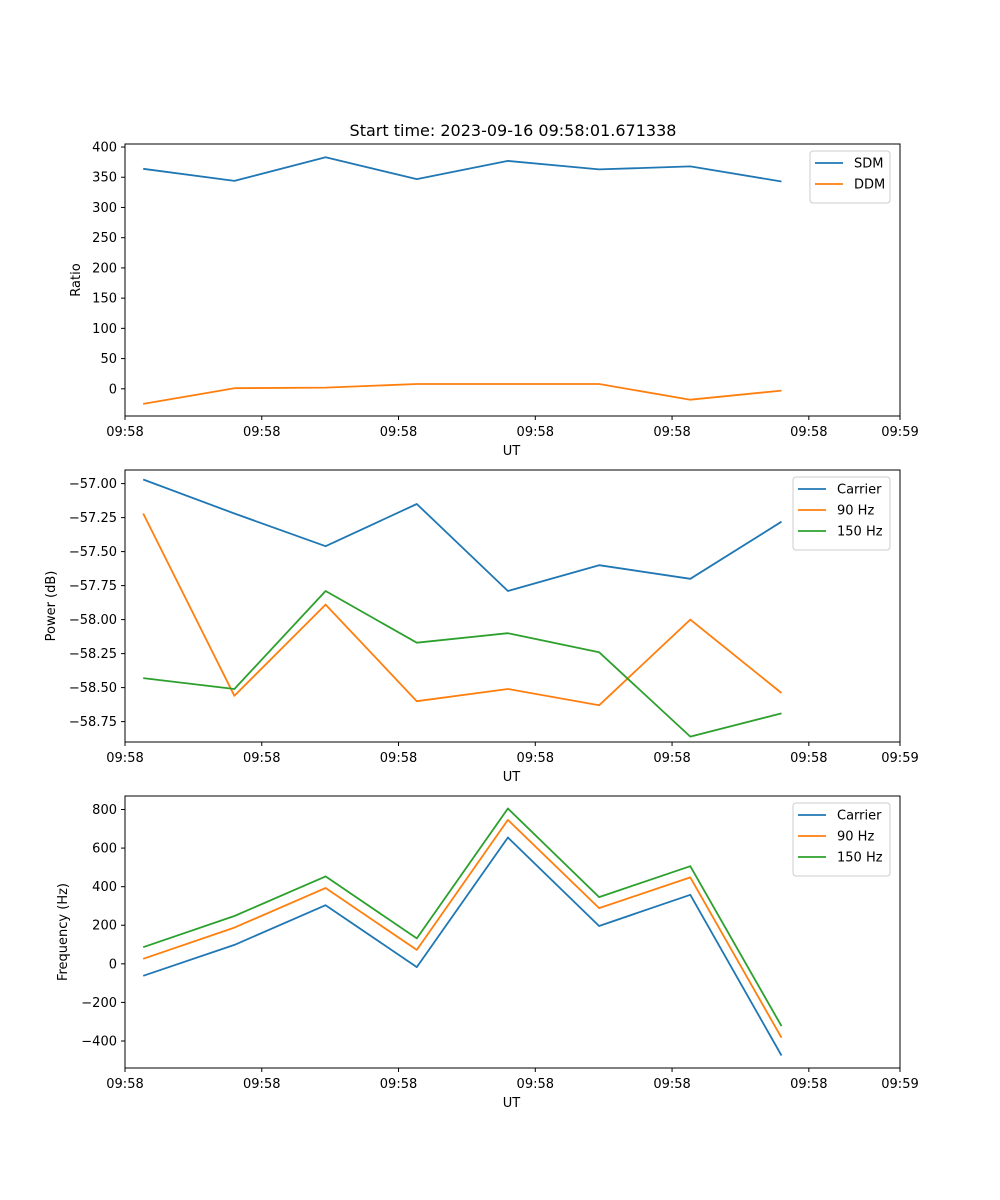 The width and height of the screenshot is (1000, 1200). Describe the element at coordinates (855, 837) in the screenshot. I see `panel-3-legend-label-90-hz: 90 Hz` at that location.